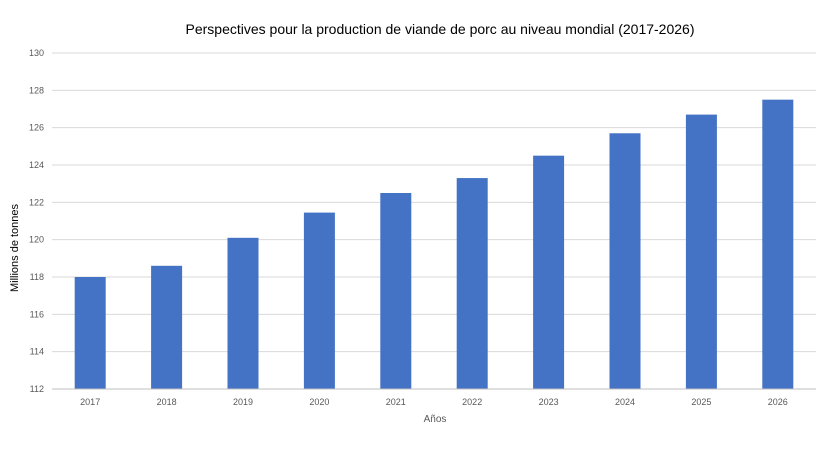 This screenshot has height=461, width=820. What do you see at coordinates (435, 419) in the screenshot?
I see `x-axis-label: Años` at bounding box center [435, 419].